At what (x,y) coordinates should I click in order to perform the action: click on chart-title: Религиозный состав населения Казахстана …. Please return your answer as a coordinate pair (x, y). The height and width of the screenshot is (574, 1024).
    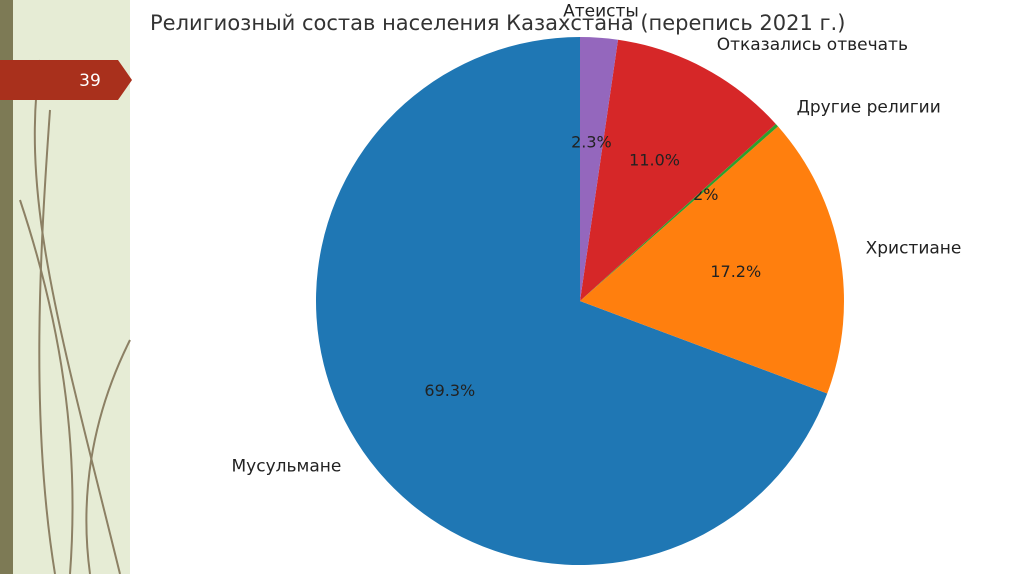
    Looking at the image, I should click on (497, 23).